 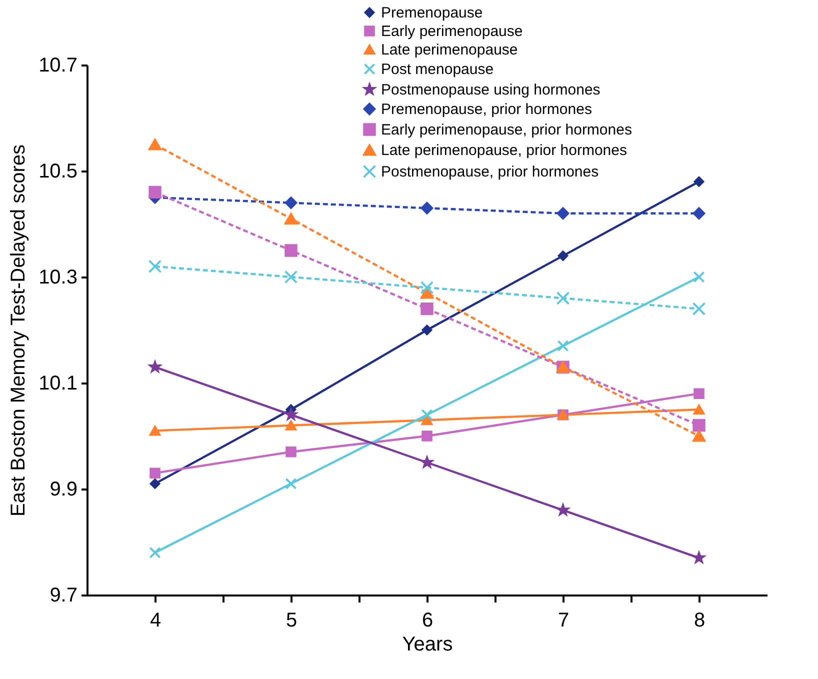 What do you see at coordinates (486, 109) in the screenshot?
I see `legend-label: Premenopause, prior hormones` at bounding box center [486, 109].